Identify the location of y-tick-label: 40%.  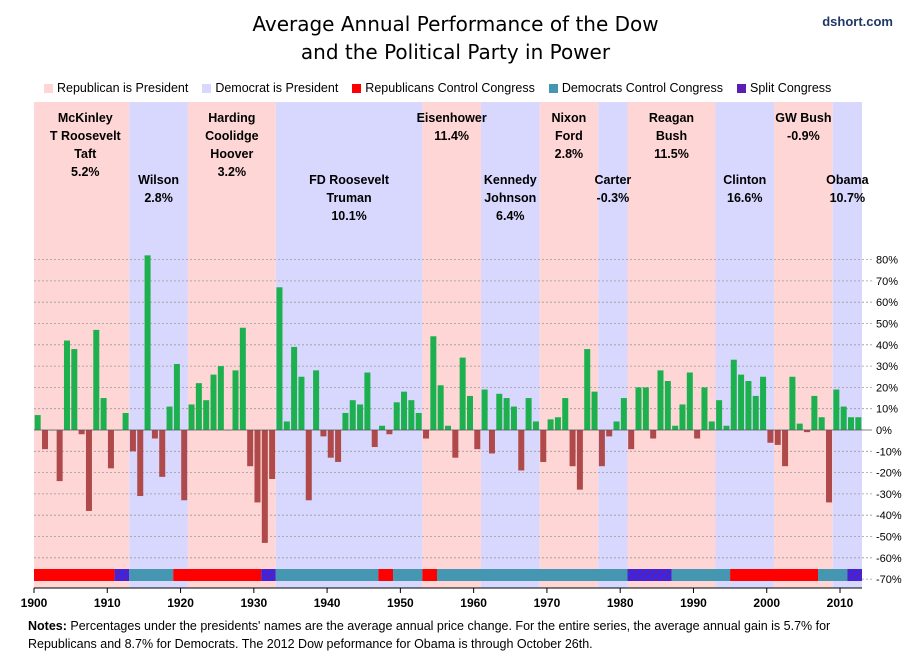
(887, 346).